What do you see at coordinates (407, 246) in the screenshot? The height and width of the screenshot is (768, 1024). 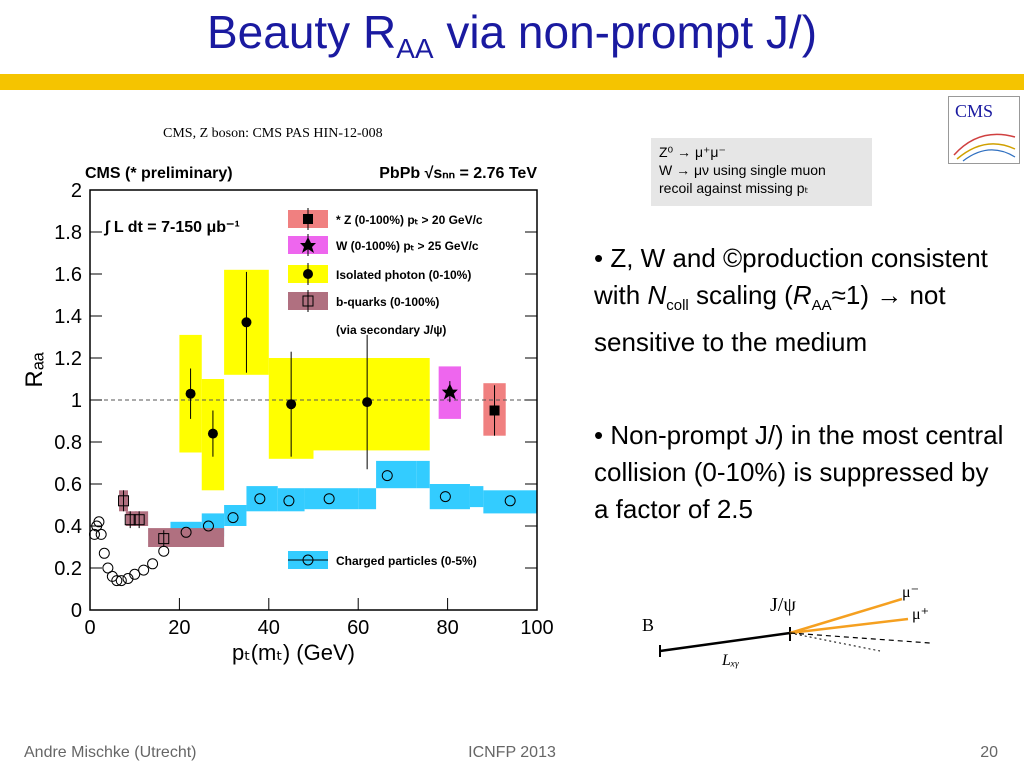 I see `legend-entry: W (0-100%) pₜ > 25 GeV/c` at bounding box center [407, 246].